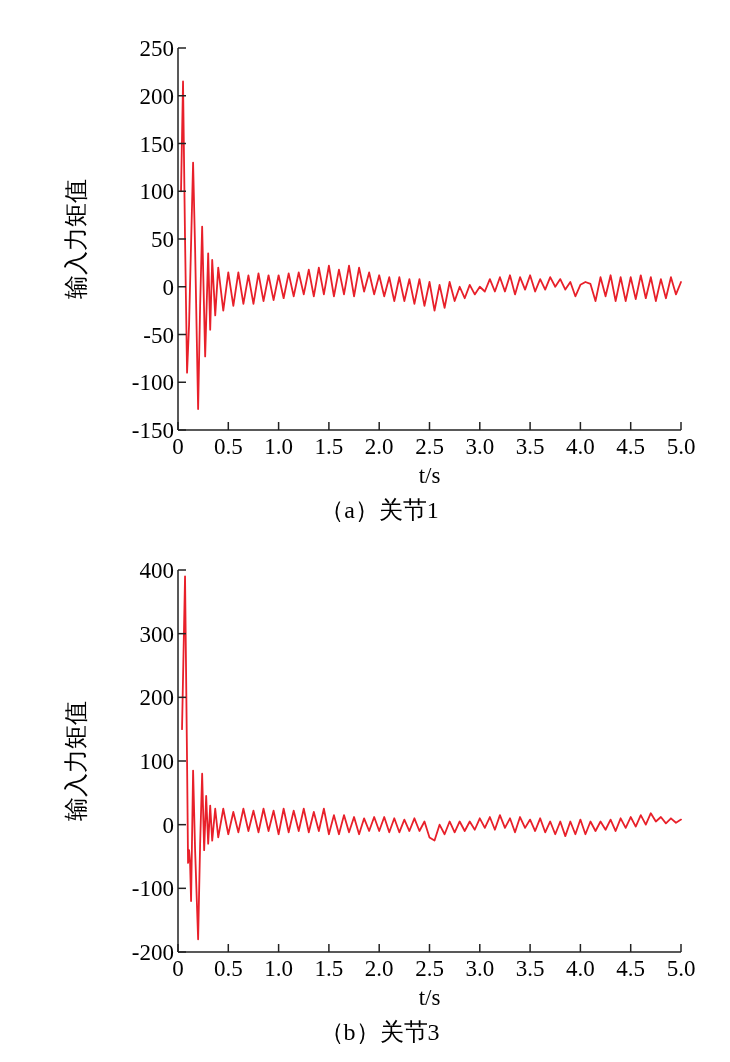  I want to click on y-tick-label: 50, so click(162, 240).